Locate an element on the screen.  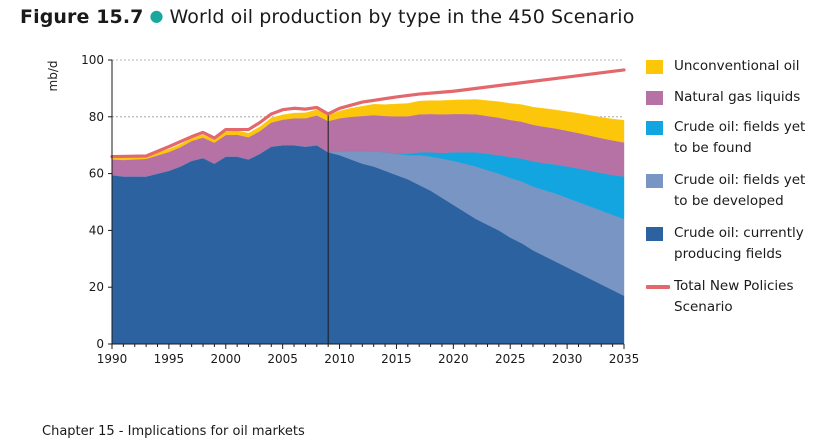
y-tick-labels: 0 20 40 60 80 100 is located at coordinates (92, 202).